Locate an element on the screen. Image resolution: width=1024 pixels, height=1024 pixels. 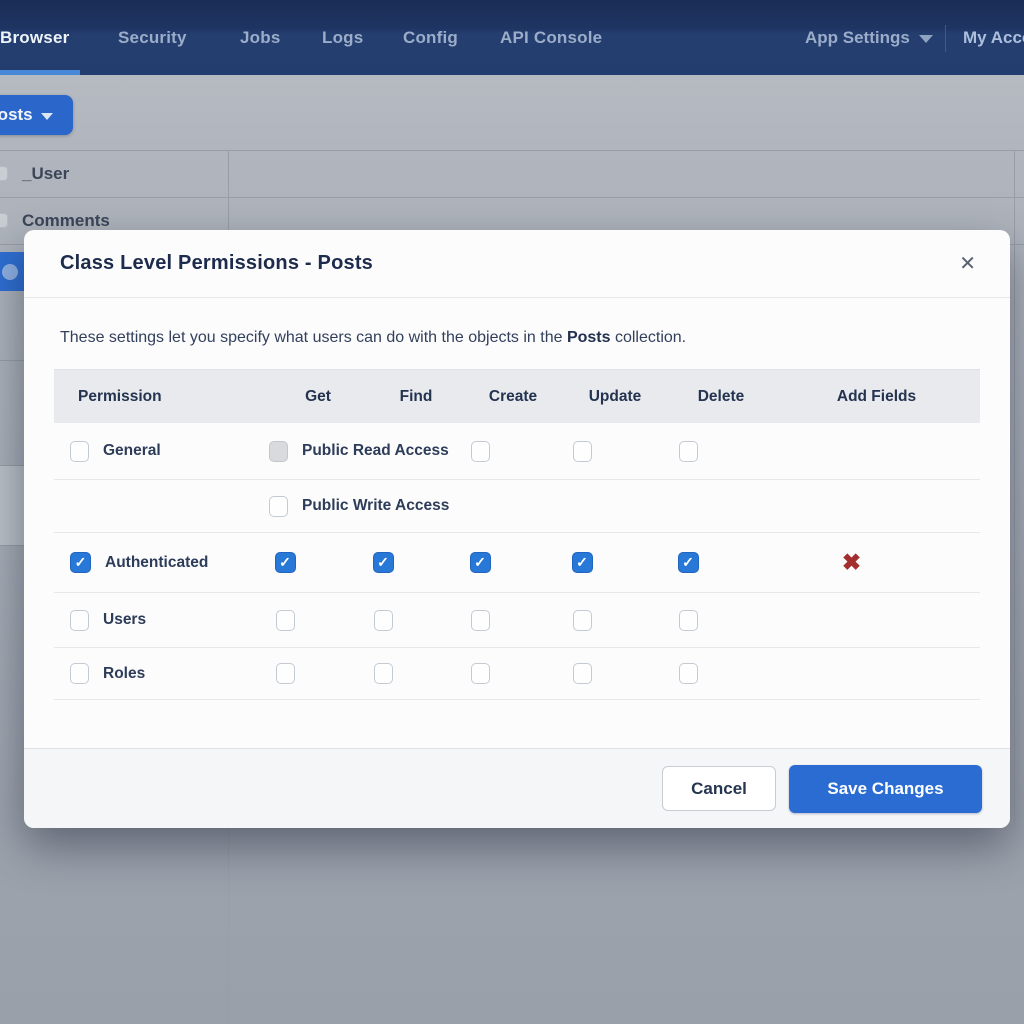
tab-logs: Logs is located at coordinates (342, 37).